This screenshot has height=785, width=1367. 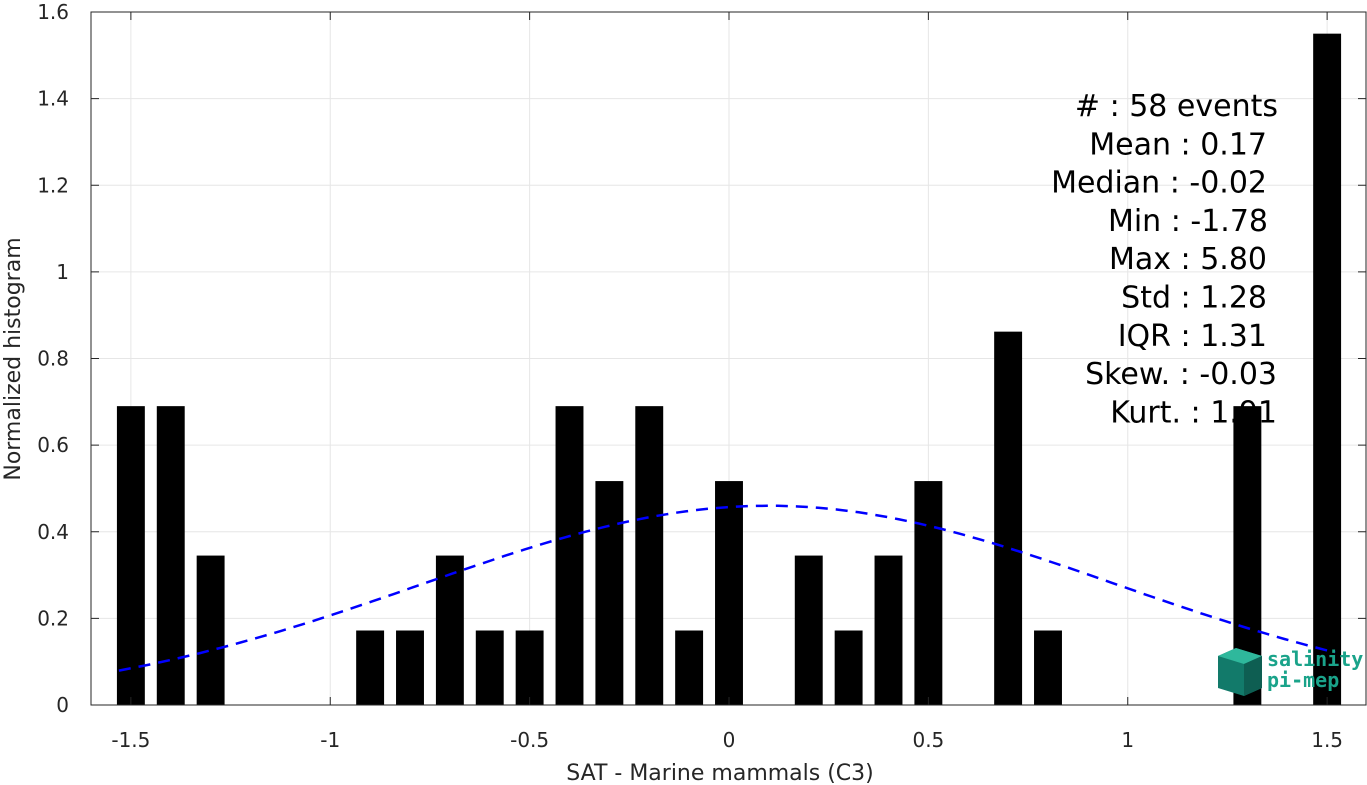 I want to click on stat-line: IQR : 1.31, so click(x=1192, y=336).